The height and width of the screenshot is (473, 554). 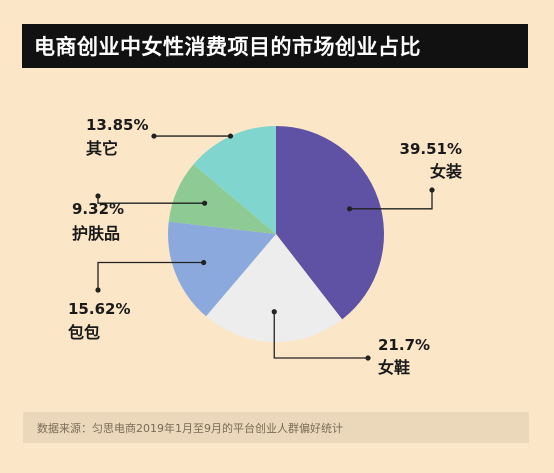 What do you see at coordinates (276, 427) in the screenshot?
I see `data-source-note: 数据来源：匀思电商2019年1月至9月的平台创业人群偏好统计` at bounding box center [276, 427].